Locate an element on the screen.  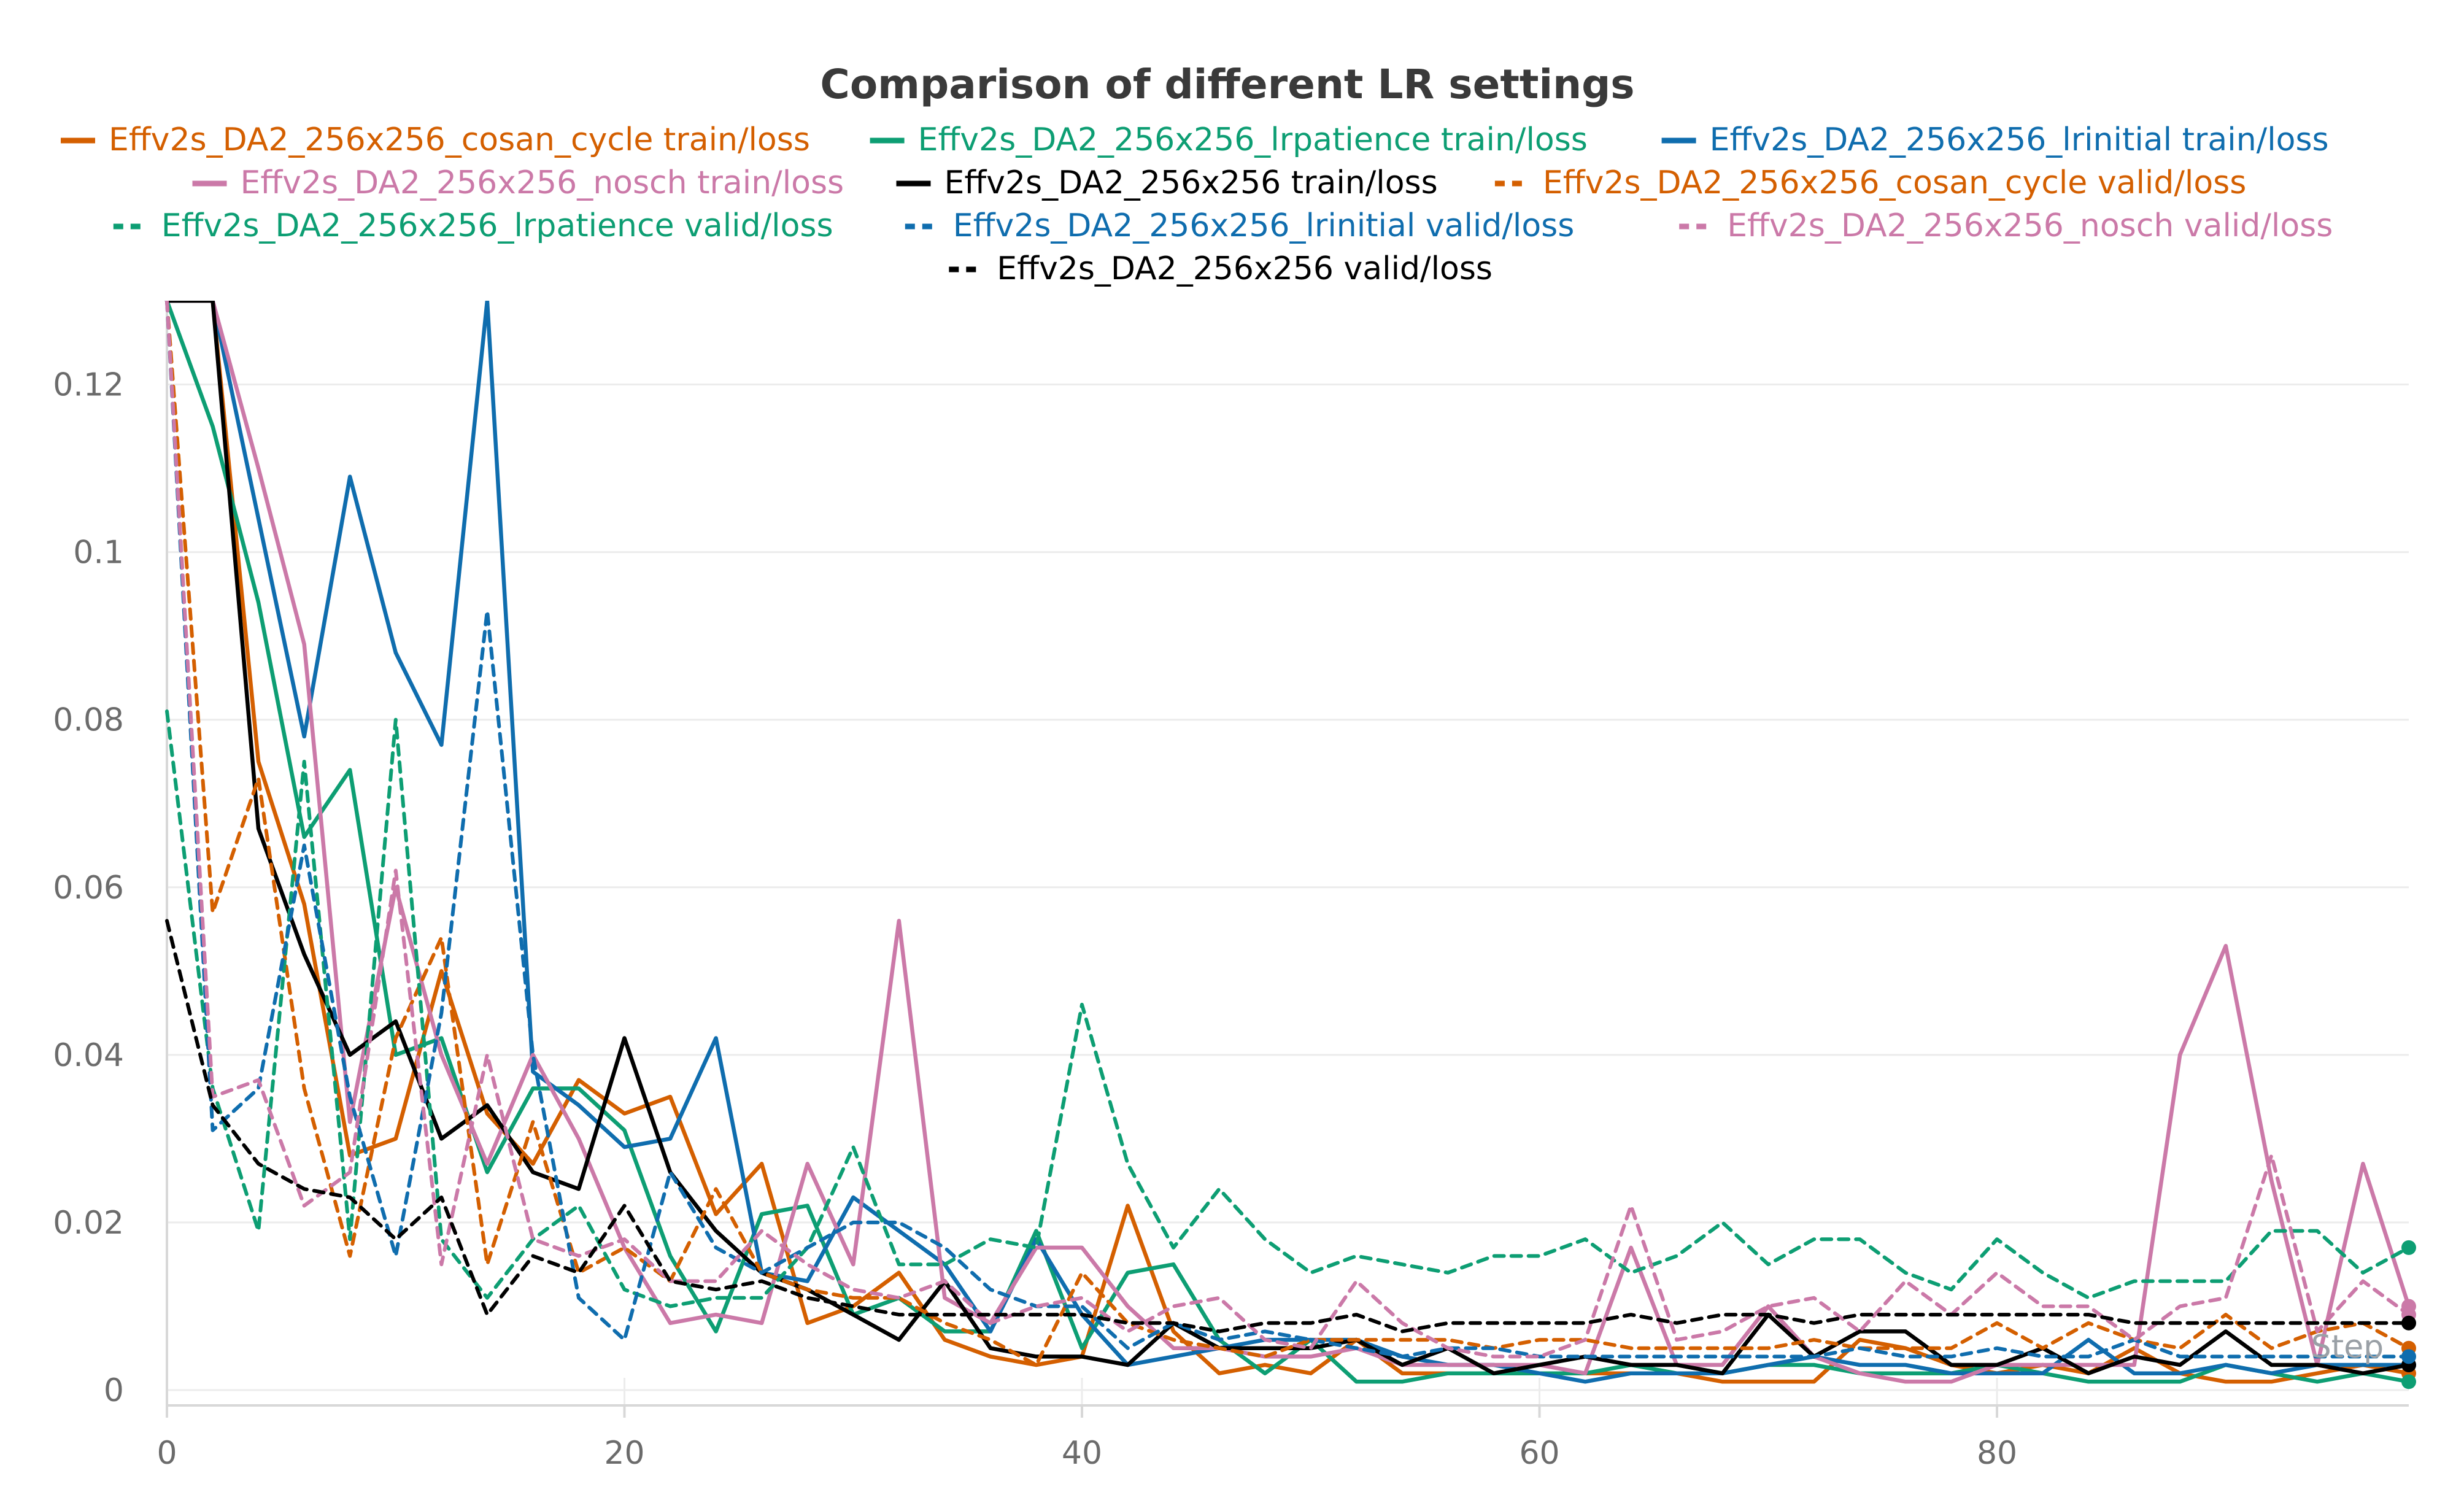
legend-item: Effv2s_DA2_256x256 train/loss is located at coordinates (1167, 182).